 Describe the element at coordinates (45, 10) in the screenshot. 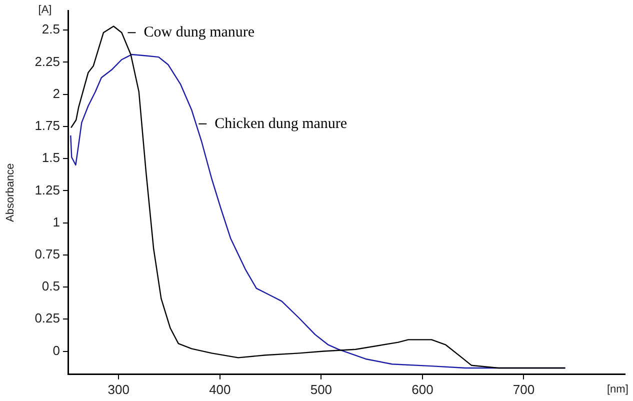

I see `text: [A]` at that location.